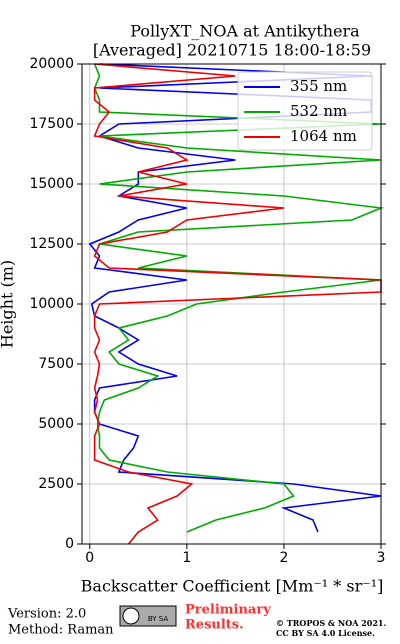 The image size is (400, 644). I want to click on x-tick-label: 0, so click(89, 558).